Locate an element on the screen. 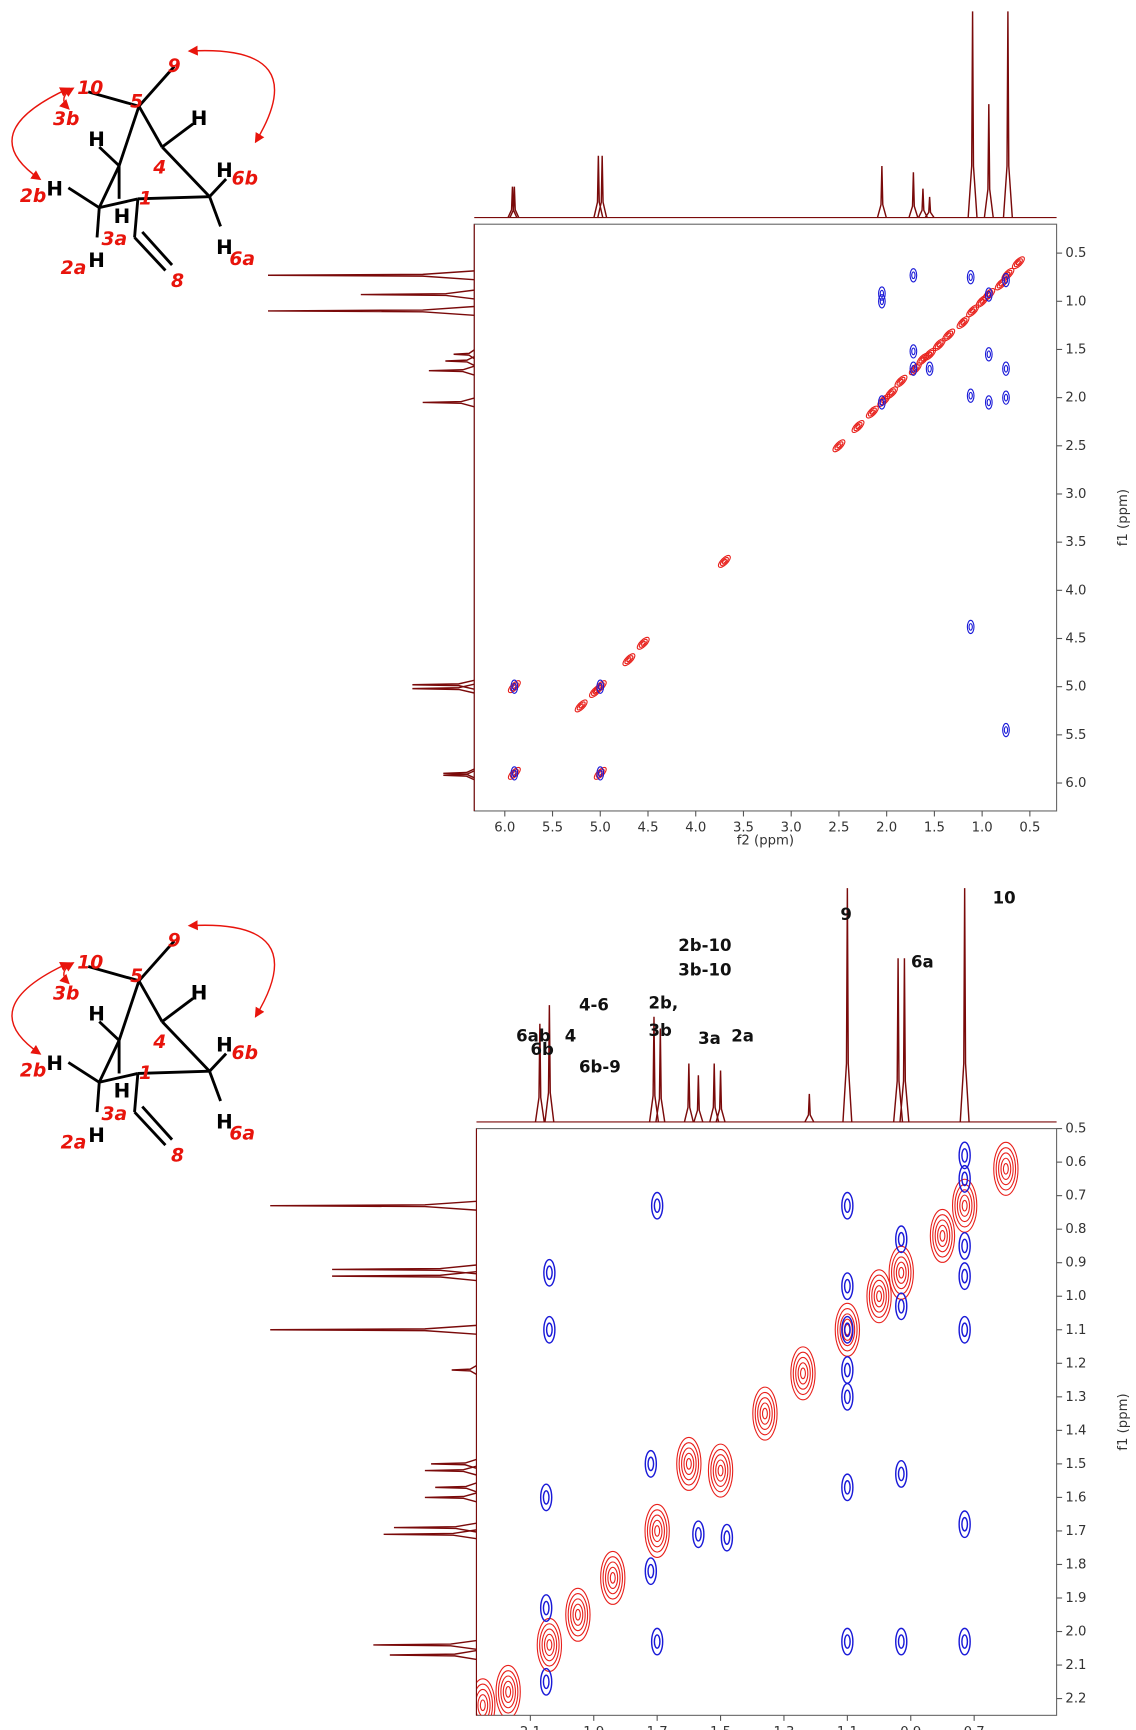 The height and width of the screenshot is (1730, 1136). y-tick-label: 2.1 is located at coordinates (1075, 1665).